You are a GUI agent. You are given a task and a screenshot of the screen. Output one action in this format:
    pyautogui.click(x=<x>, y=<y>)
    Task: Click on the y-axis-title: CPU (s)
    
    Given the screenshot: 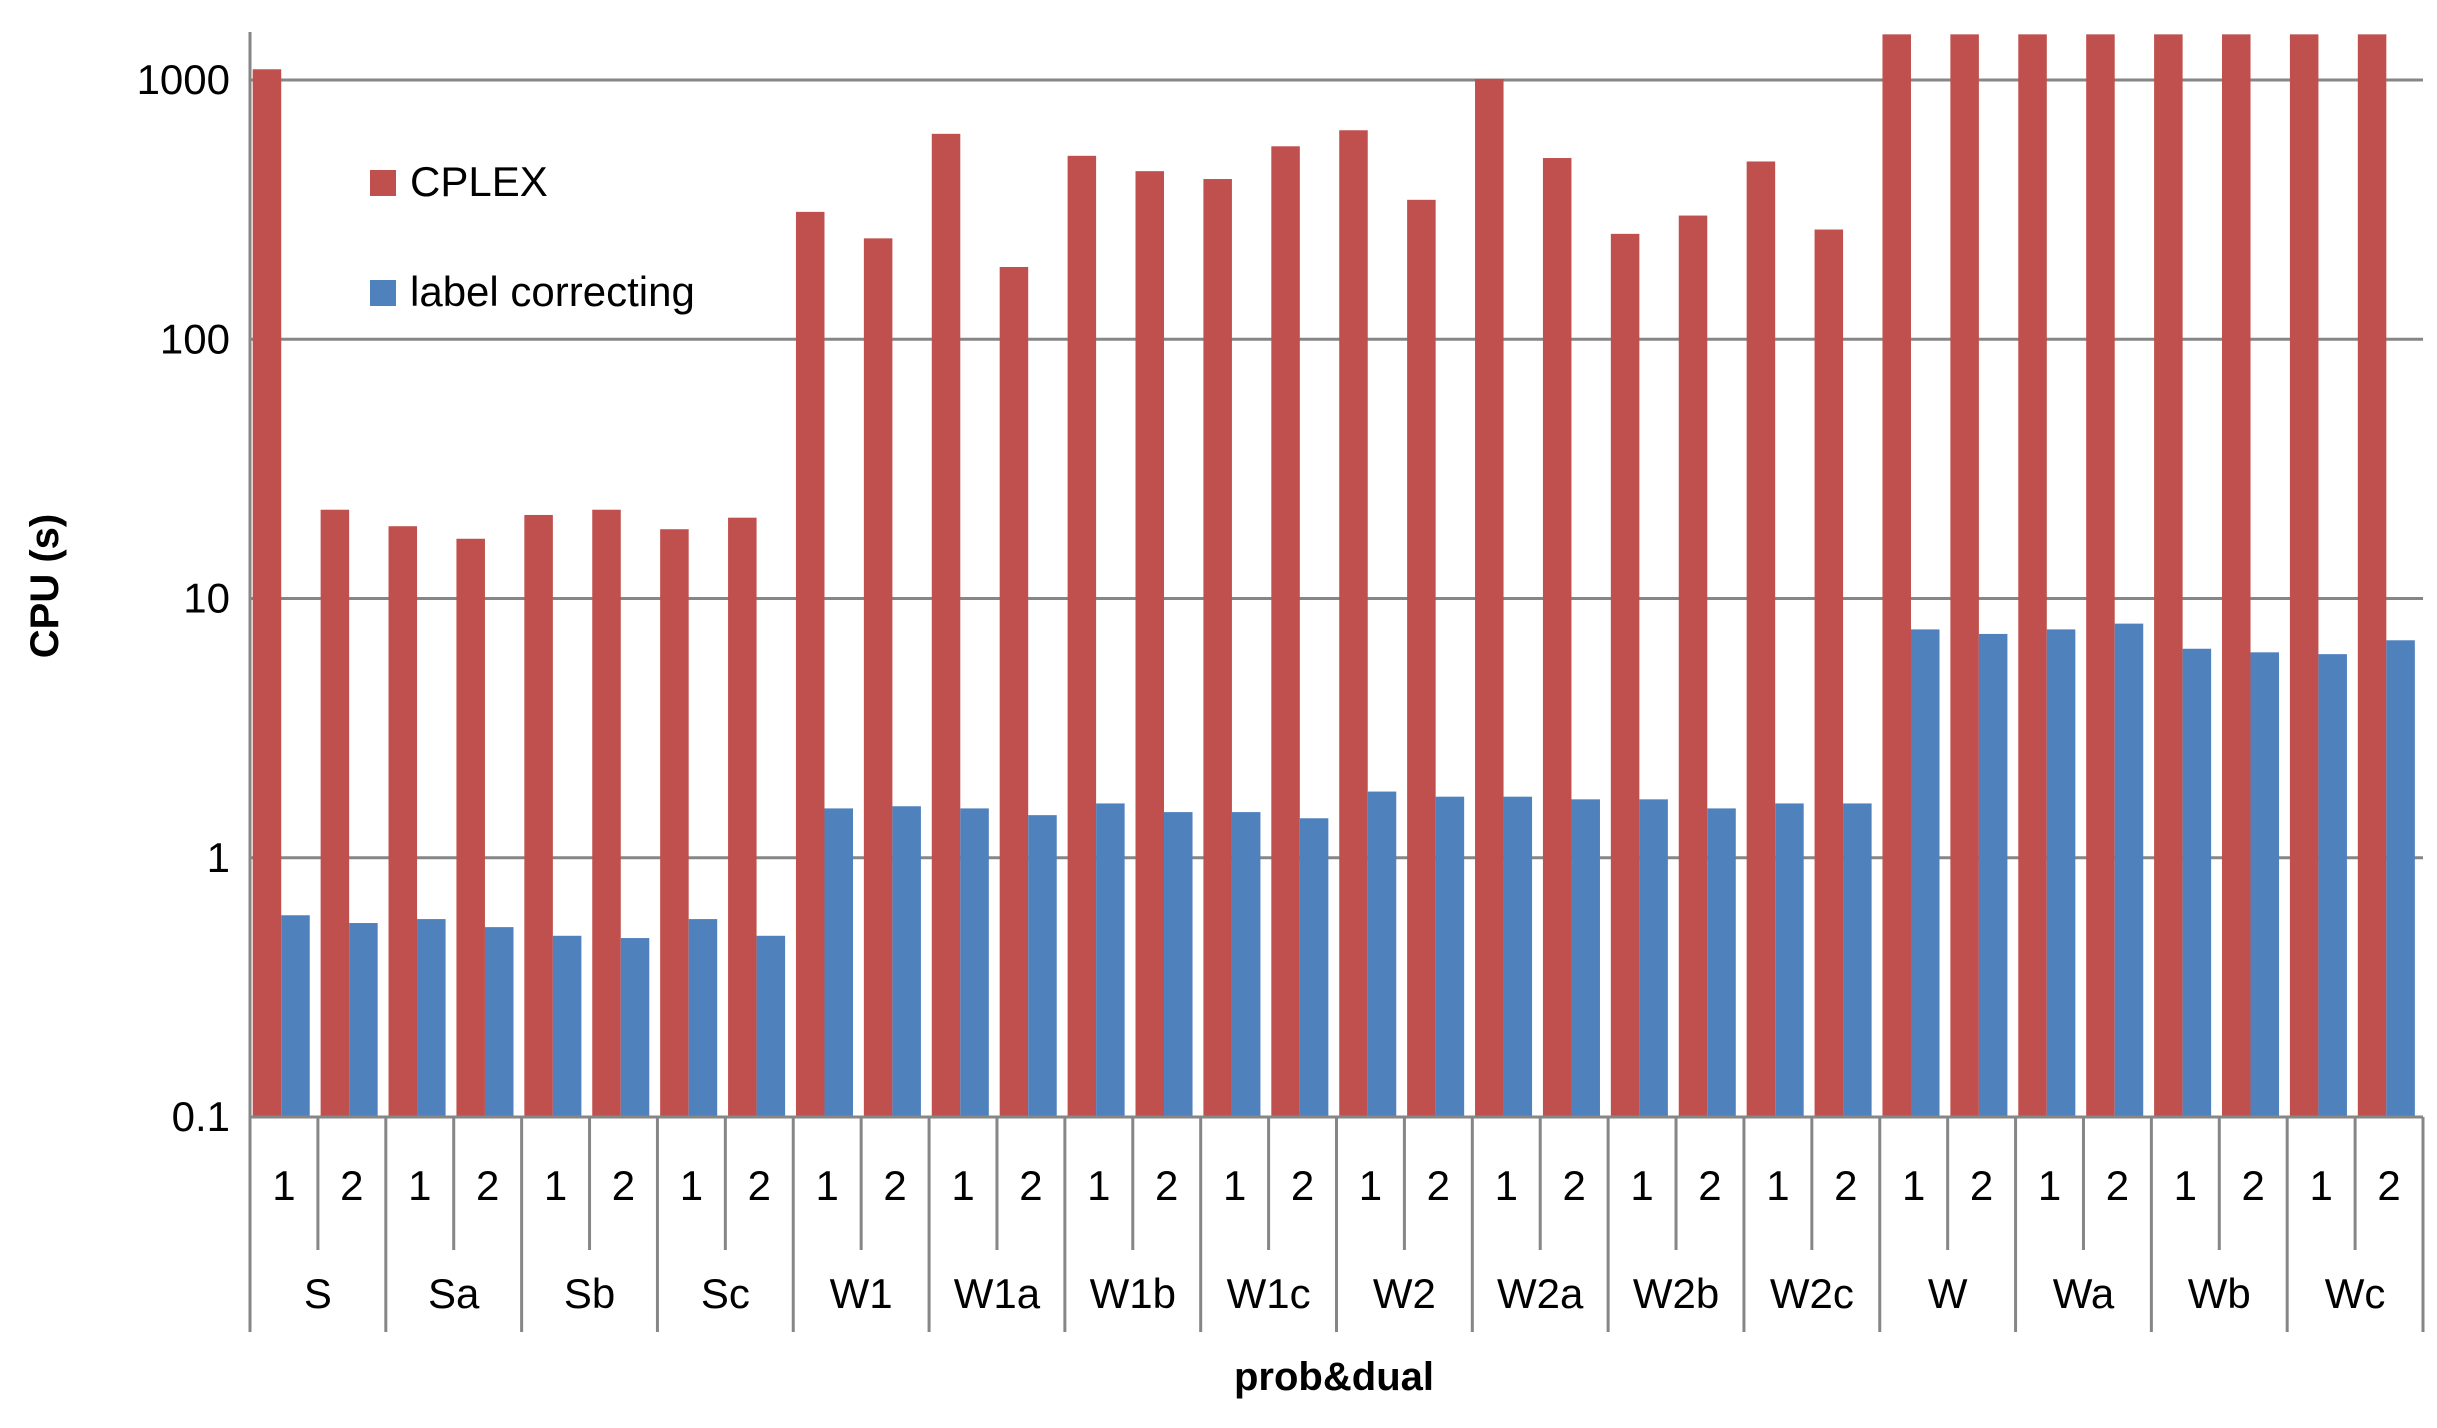 What is the action you would take?
    pyautogui.click(x=45, y=586)
    